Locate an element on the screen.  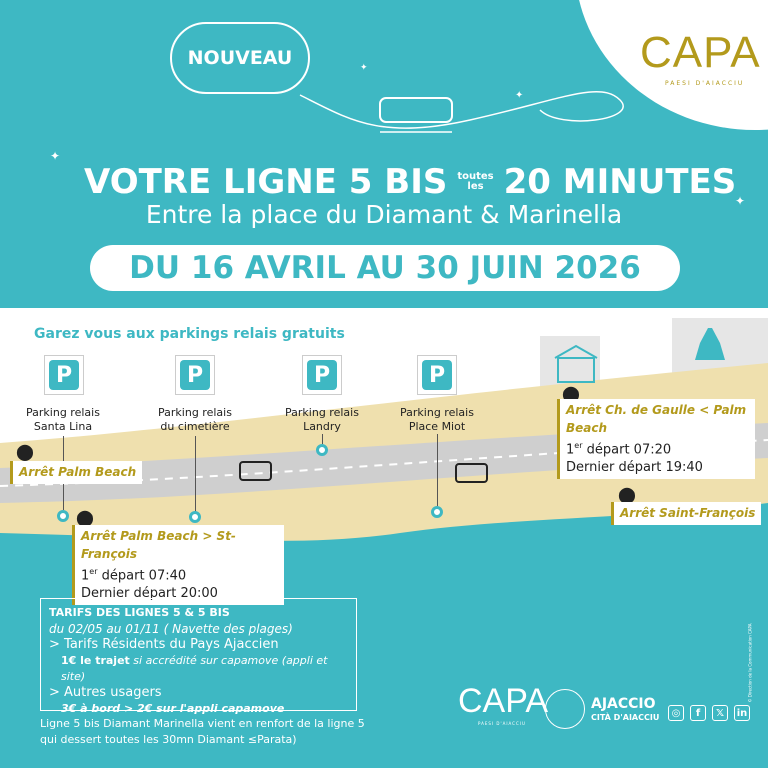
toutes: toutes is located at coordinates (475, 176).